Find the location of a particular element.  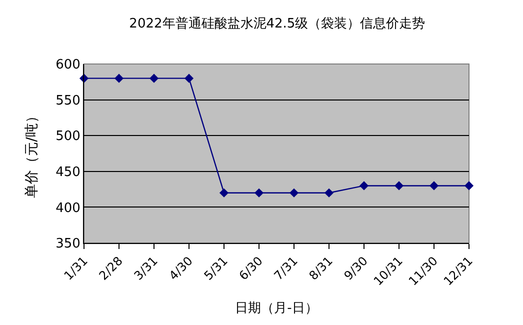

x-axis-title: 日期（月-日） is located at coordinates (276, 308).